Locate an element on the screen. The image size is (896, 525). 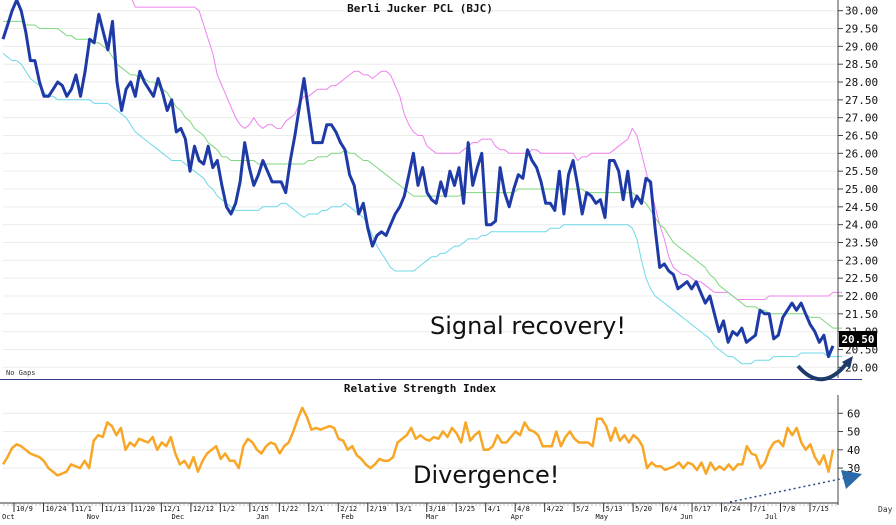
x-tick-label: 3/25 is located at coordinates (466, 509).